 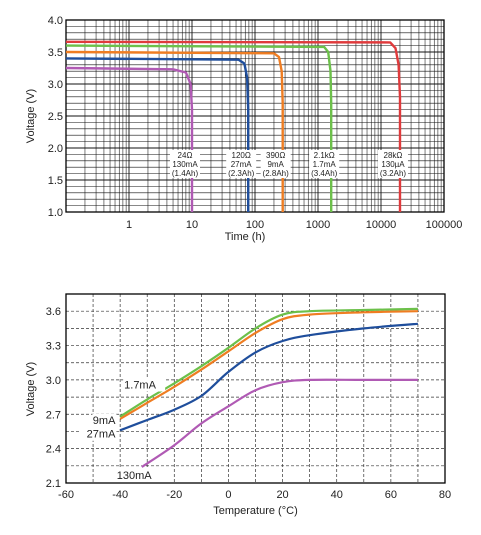 What do you see at coordinates (53, 347) in the screenshot?
I see `y-tick-label: 3.3` at bounding box center [53, 347].